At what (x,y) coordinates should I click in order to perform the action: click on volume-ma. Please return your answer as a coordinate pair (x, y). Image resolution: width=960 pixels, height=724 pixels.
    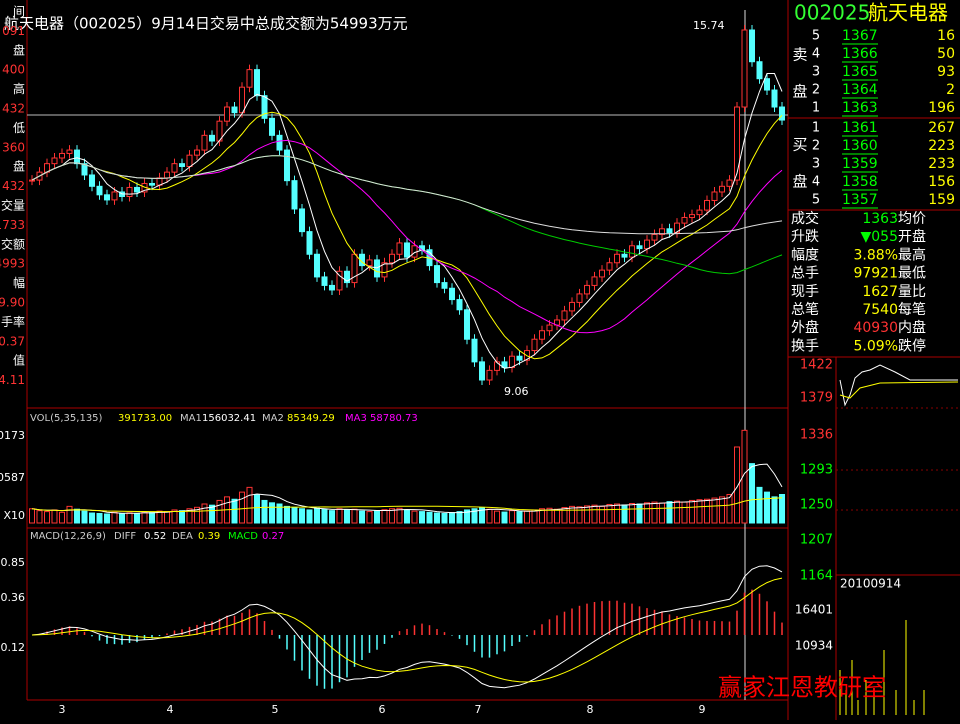
    Looking at the image, I should click on (407, 488).